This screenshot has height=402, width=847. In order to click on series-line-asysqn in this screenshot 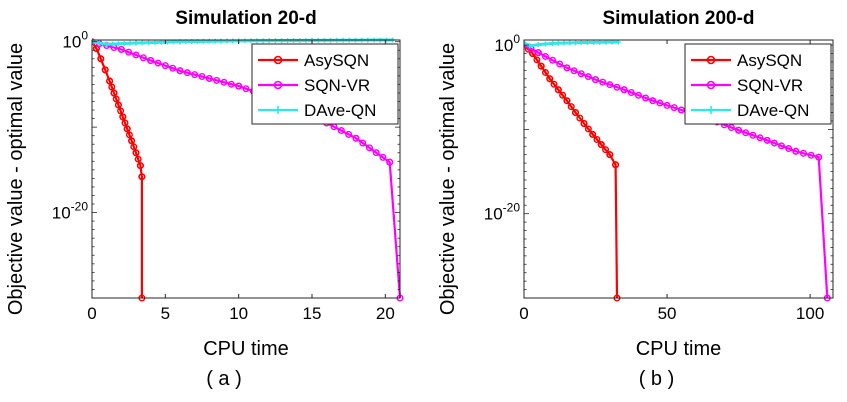, I will do `click(571, 171)`.